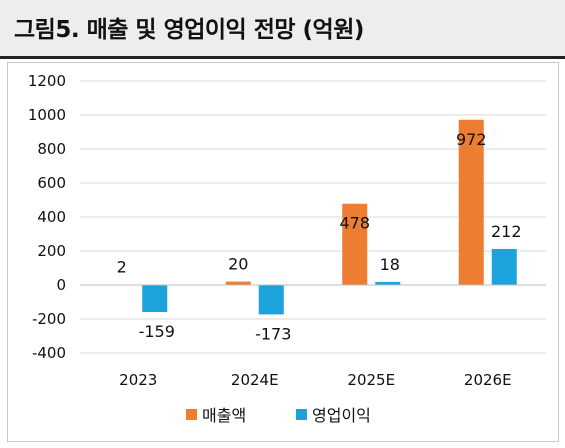 This screenshot has width=565, height=448. I want to click on y-tick-label: 1200, so click(47, 81).